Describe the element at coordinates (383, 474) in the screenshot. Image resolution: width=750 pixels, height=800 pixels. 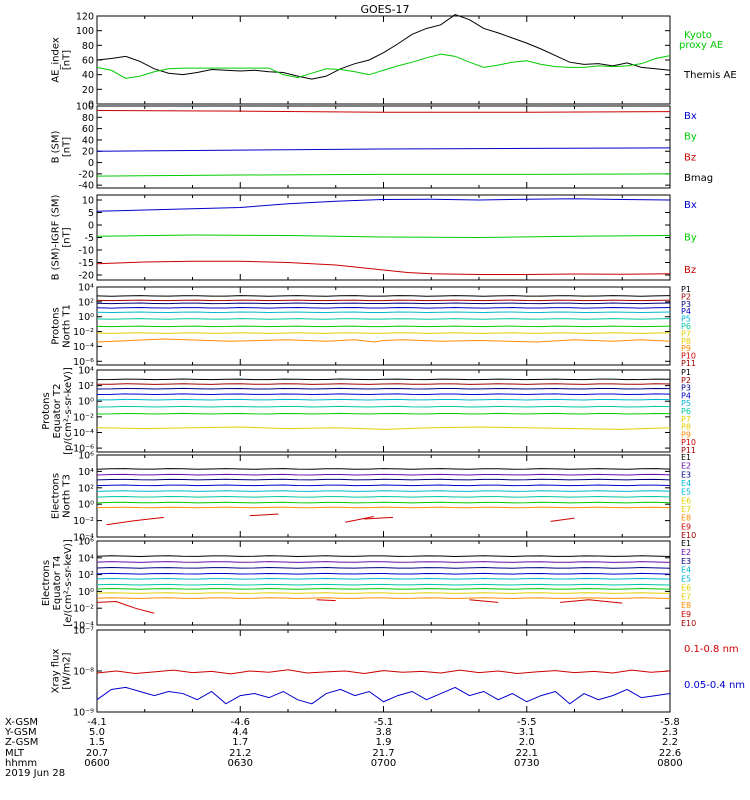
I see `series-e2` at that location.